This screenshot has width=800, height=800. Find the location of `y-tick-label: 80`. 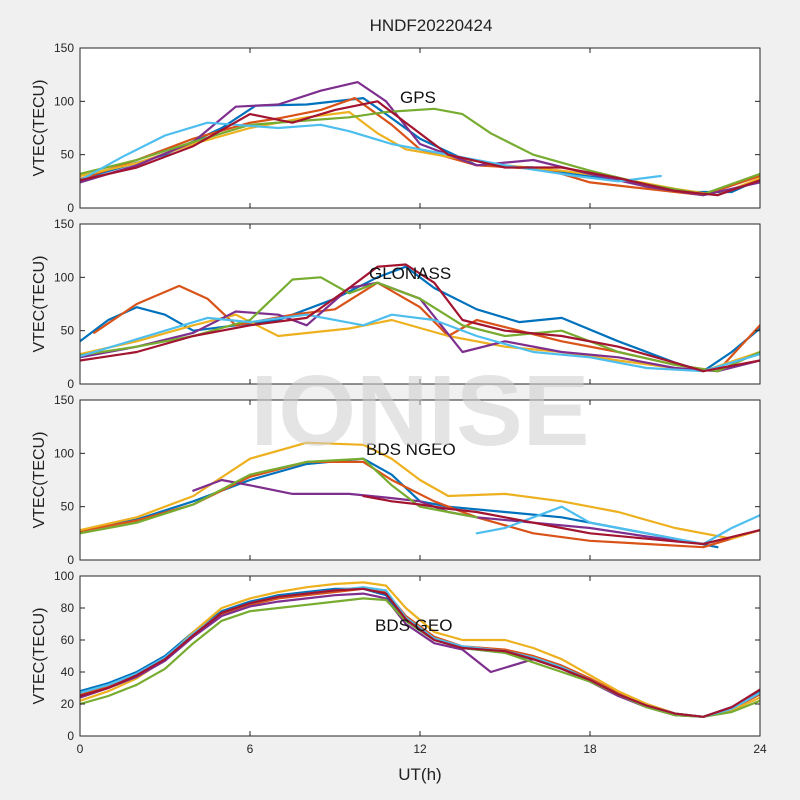

y-tick-label: 80 is located at coordinates (68, 608).